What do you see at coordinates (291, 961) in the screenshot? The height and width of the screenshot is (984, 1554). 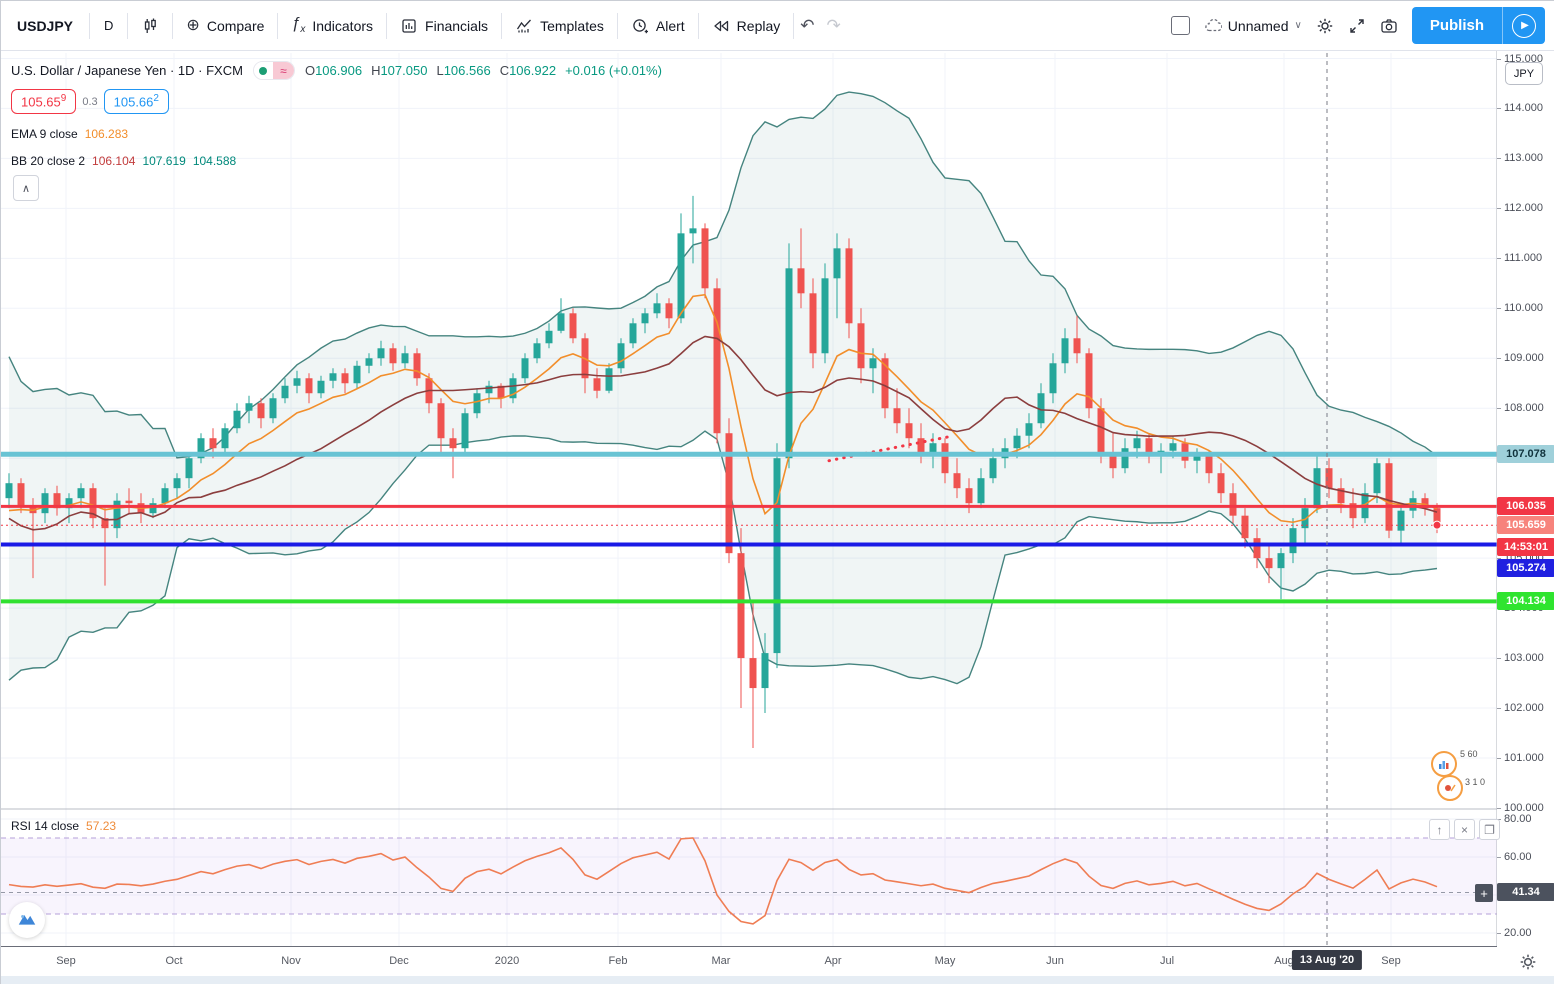 I see `month-label: Nov` at bounding box center [291, 961].